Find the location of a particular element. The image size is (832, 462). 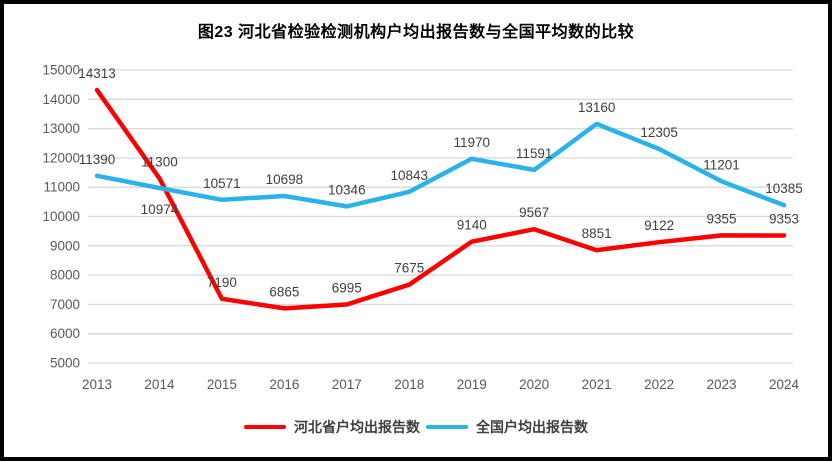

x-axis-tick-label: 2014 is located at coordinates (159, 384).